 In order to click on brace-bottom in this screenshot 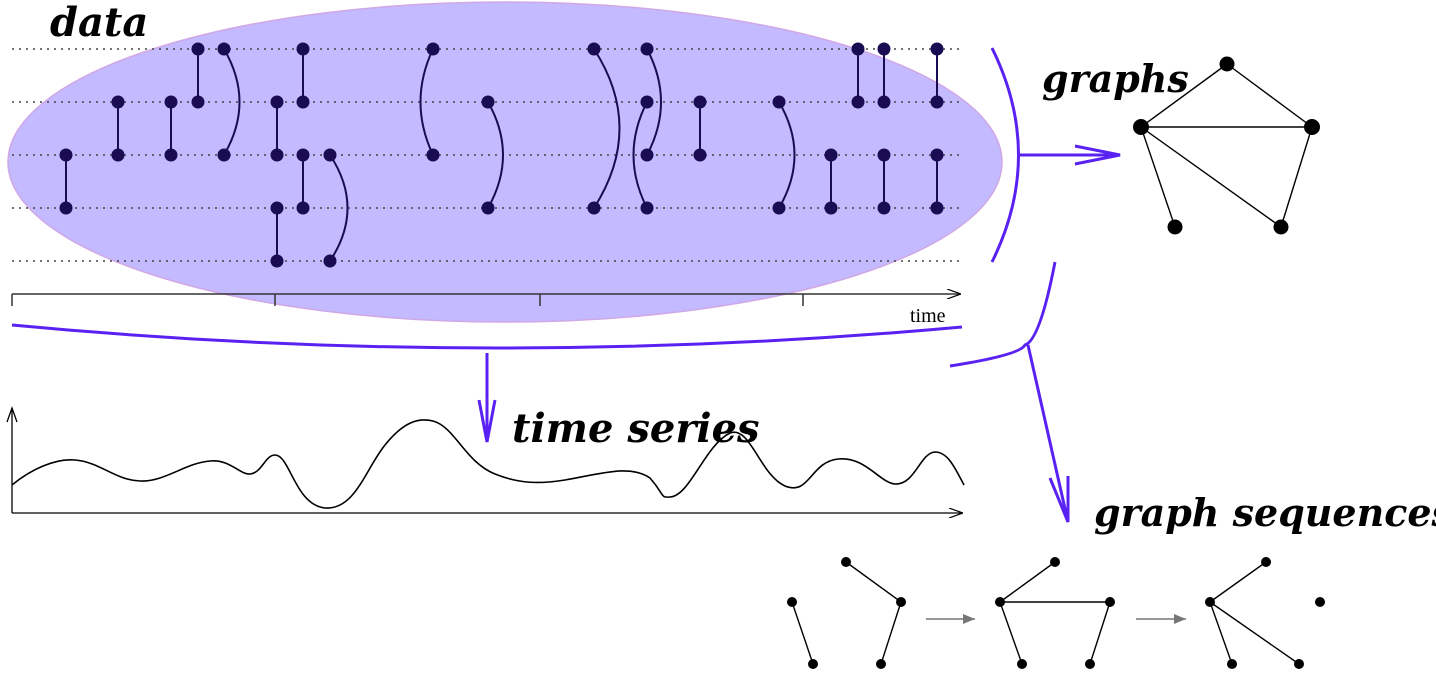, I will do `click(487, 336)`.